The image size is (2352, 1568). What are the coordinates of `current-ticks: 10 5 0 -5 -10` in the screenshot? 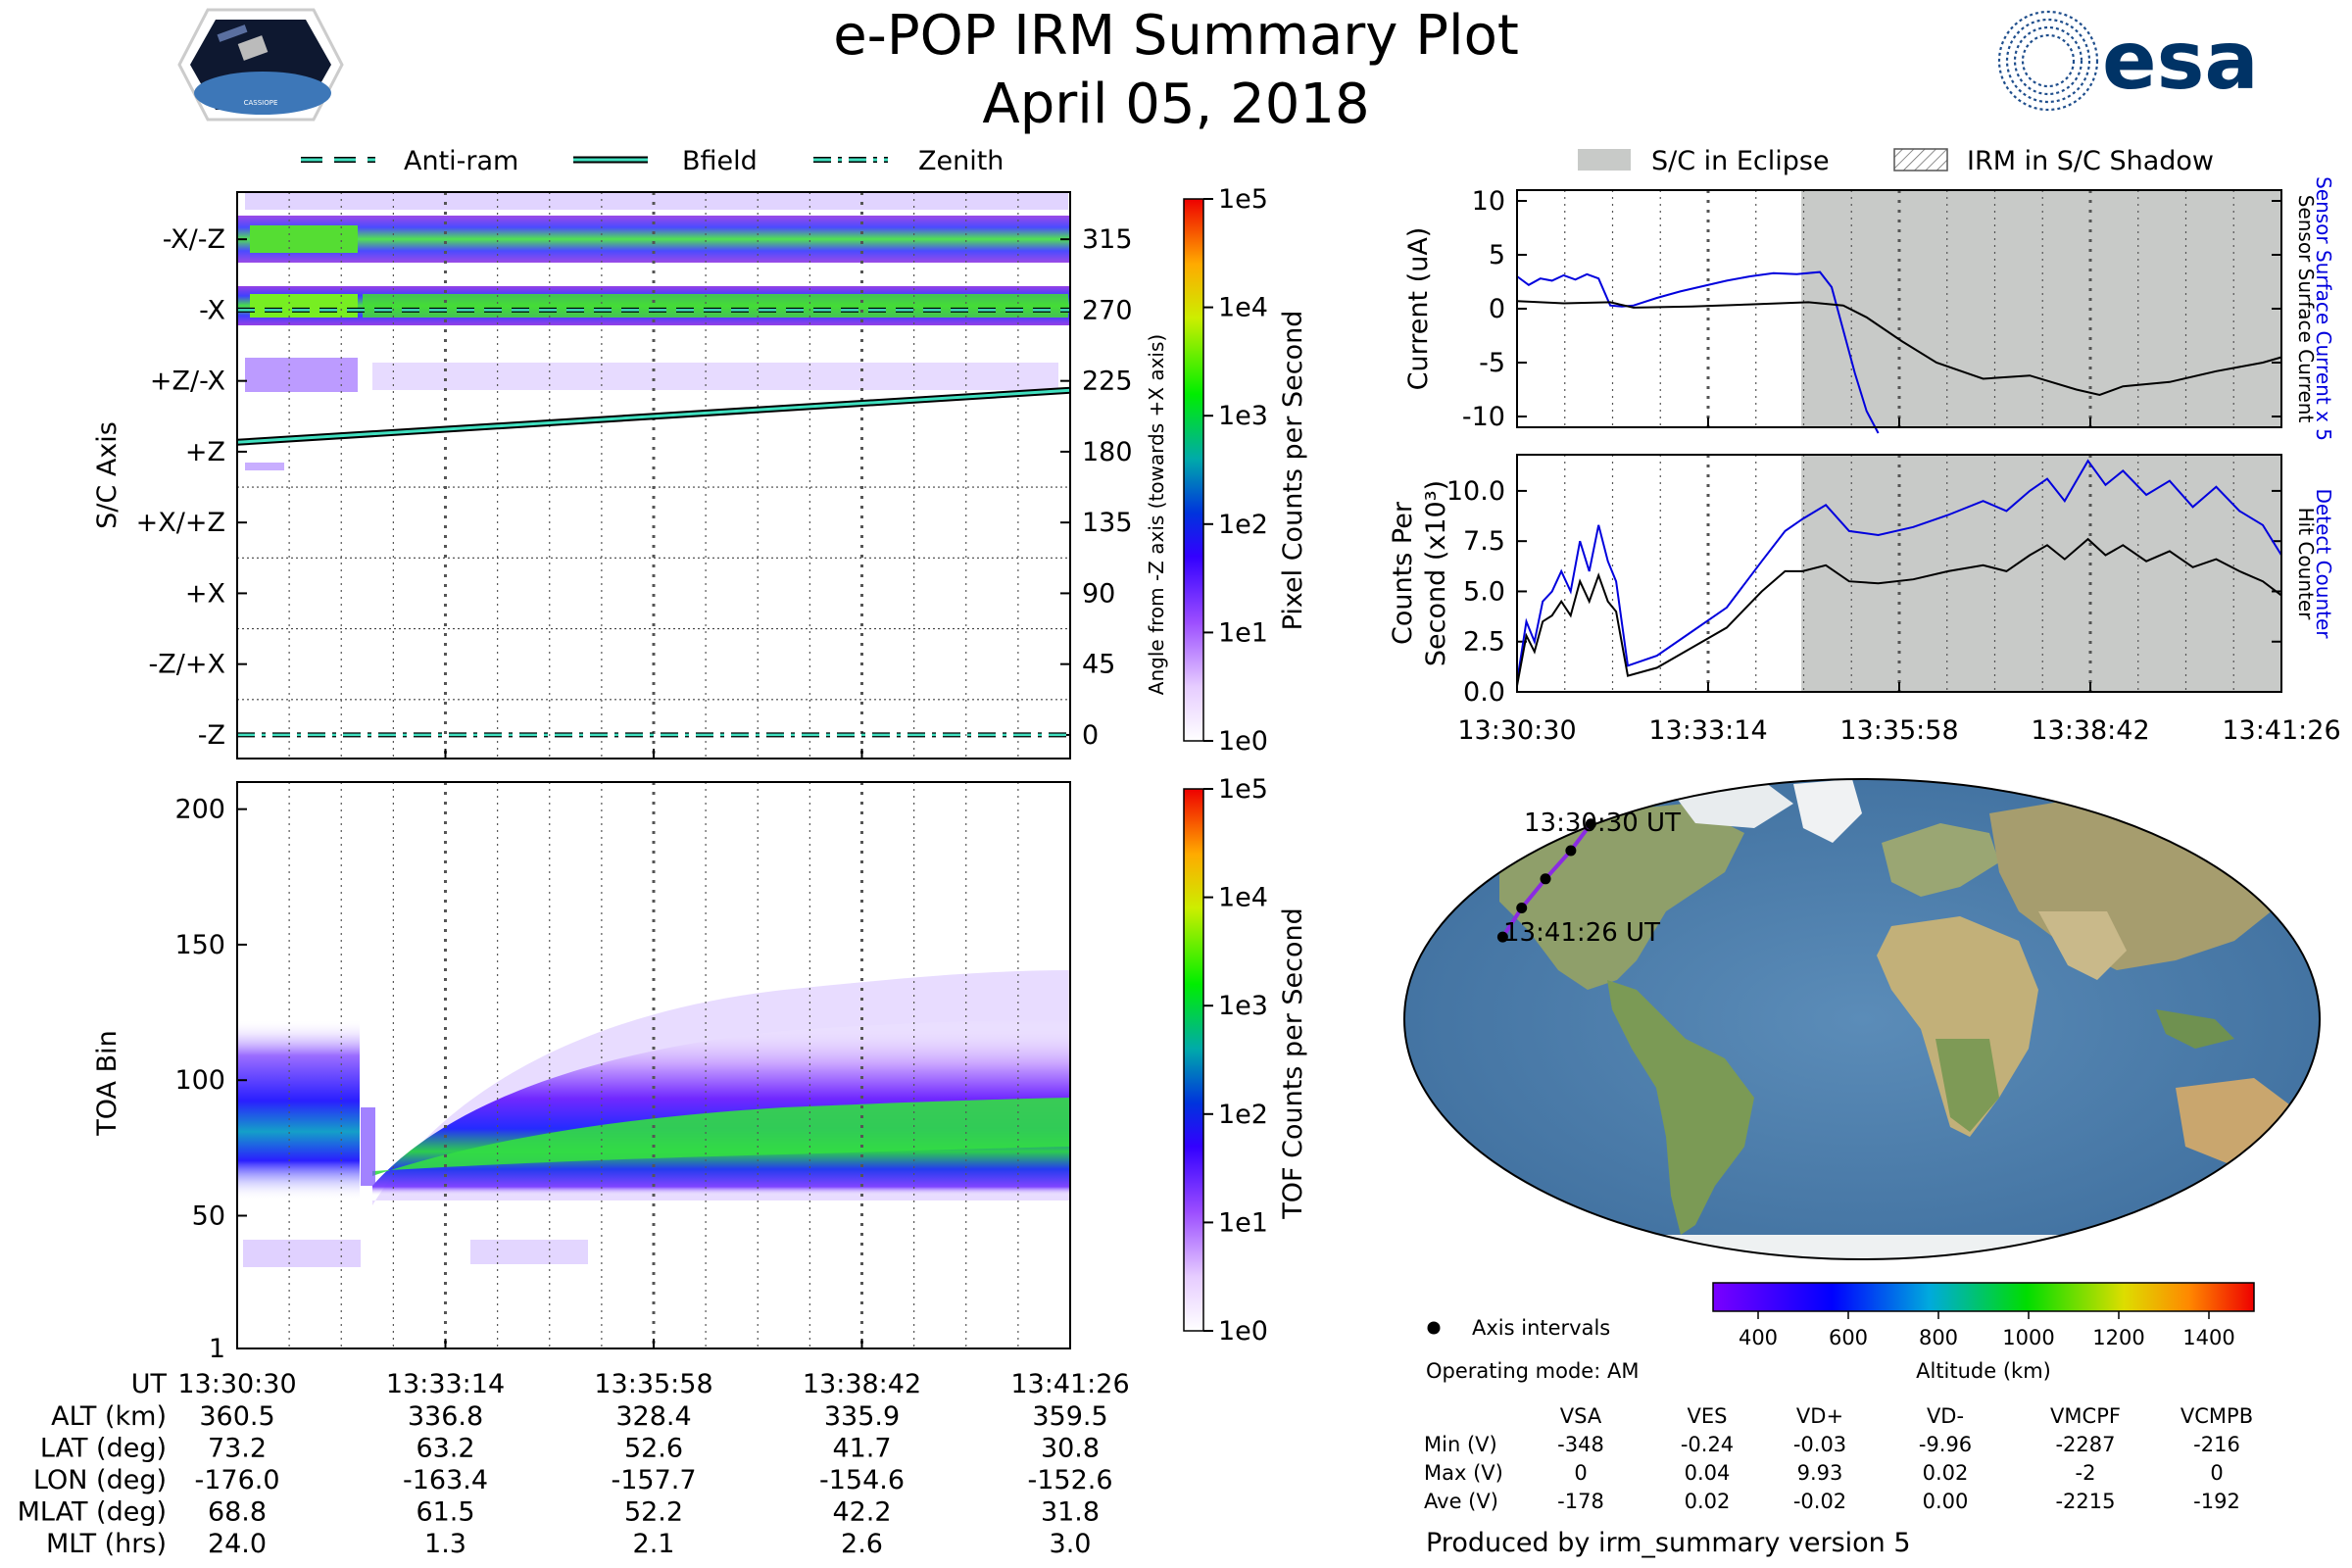 It's located at (1871, 309).